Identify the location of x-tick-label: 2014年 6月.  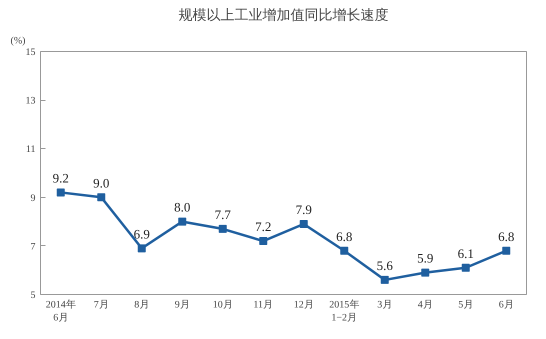
(61, 311).